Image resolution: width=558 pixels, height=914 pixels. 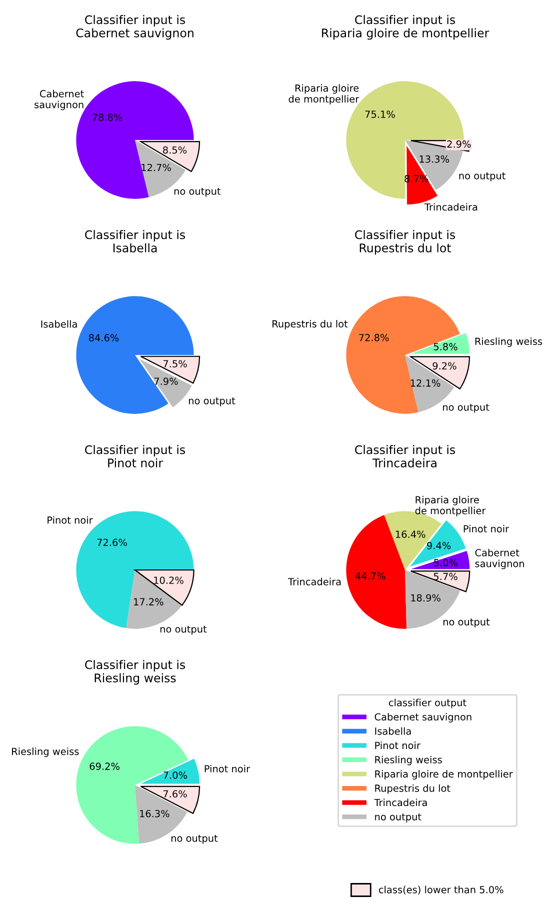 What do you see at coordinates (408, 761) in the screenshot?
I see `category-label: Riesling weiss` at bounding box center [408, 761].